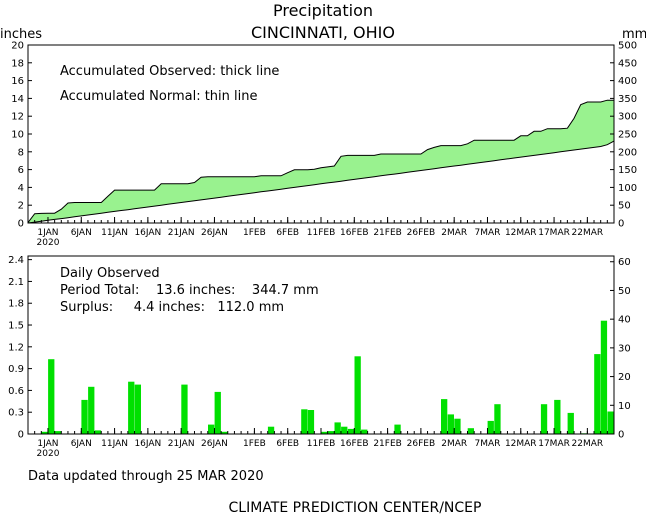 The width and height of the screenshot is (646, 518). I want to click on y-tick-label: 10, so click(17, 135).